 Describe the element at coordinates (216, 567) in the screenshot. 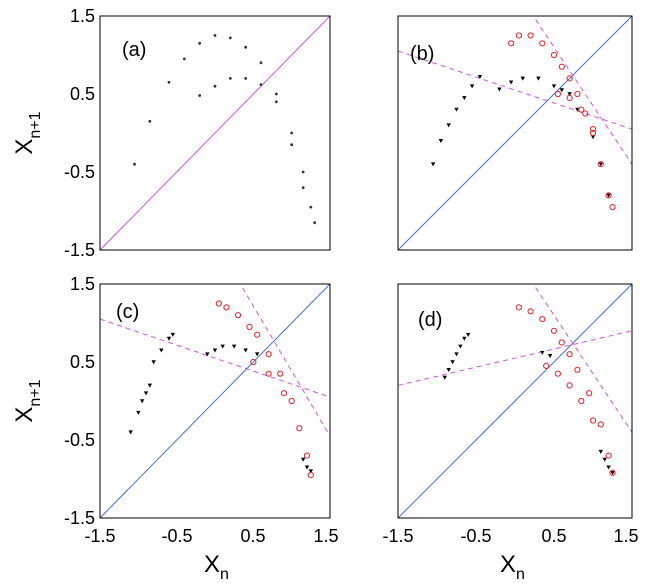

I see `panel-c-xlabel: Xn` at that location.